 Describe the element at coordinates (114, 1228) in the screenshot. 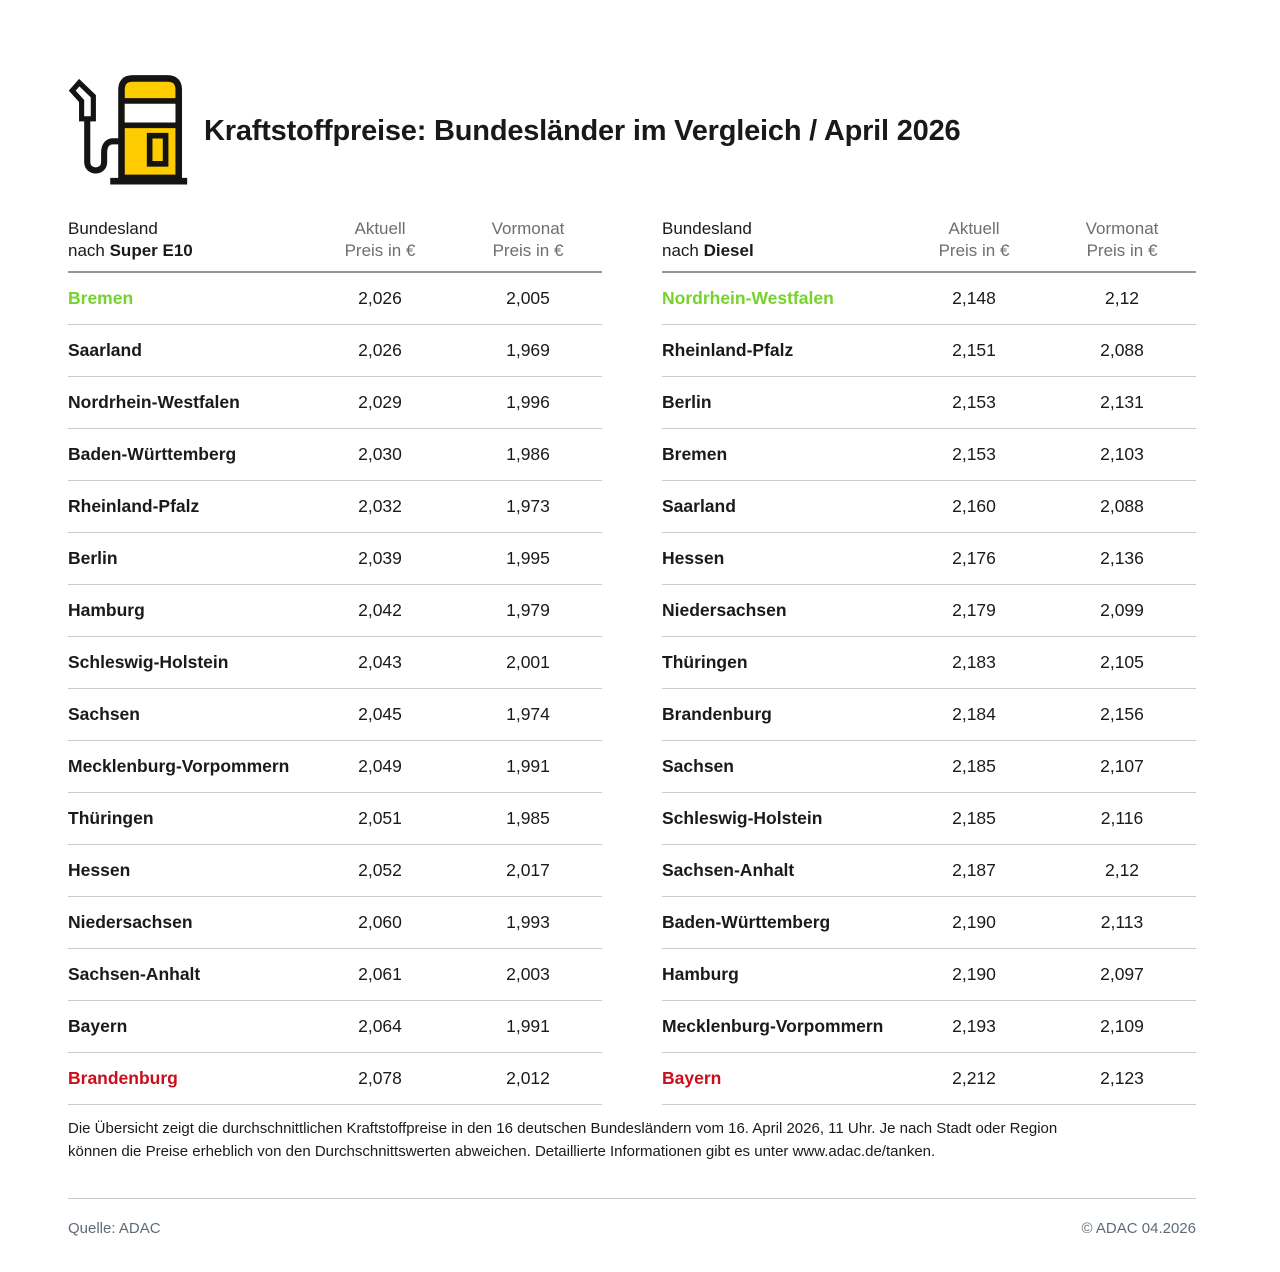

I see `source-label: Quelle: ADAC` at that location.